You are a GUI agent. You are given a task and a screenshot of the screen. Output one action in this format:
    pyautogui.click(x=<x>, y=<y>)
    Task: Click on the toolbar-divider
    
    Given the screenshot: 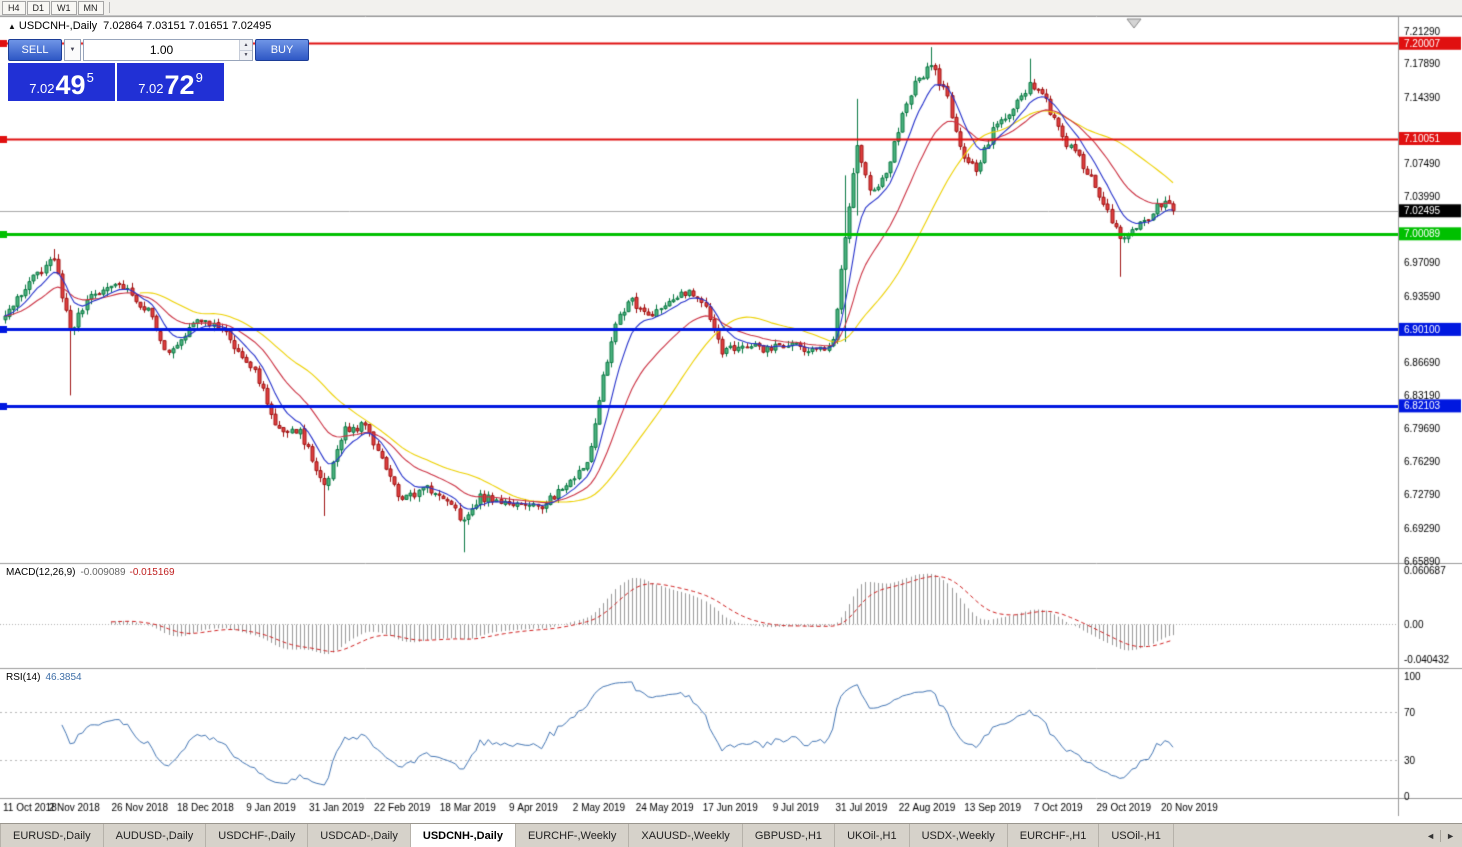 What is the action you would take?
    pyautogui.click(x=109, y=7)
    